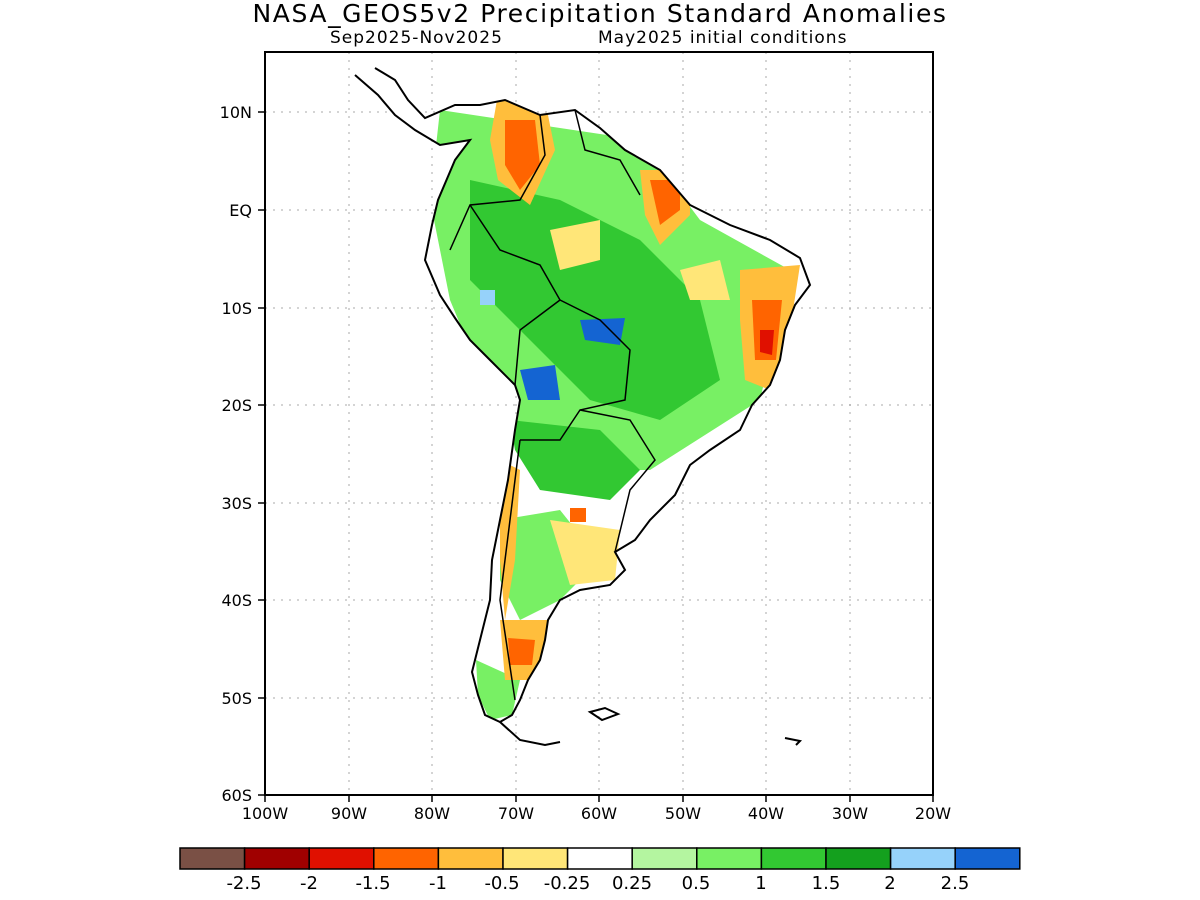 The height and width of the screenshot is (900, 1200). I want to click on lon-label: 30W, so click(850, 813).